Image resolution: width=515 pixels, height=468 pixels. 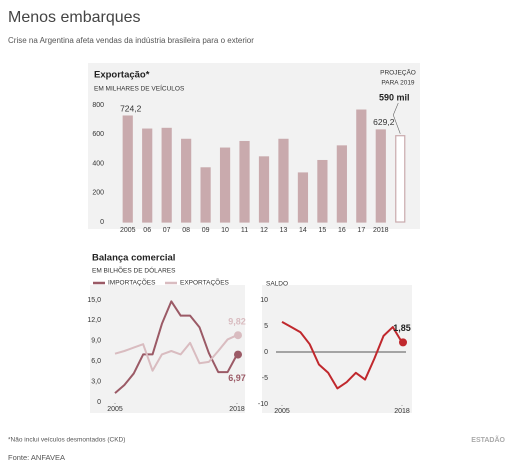 What do you see at coordinates (263, 404) in the screenshot?
I see `y-tick-label: -10` at bounding box center [263, 404].